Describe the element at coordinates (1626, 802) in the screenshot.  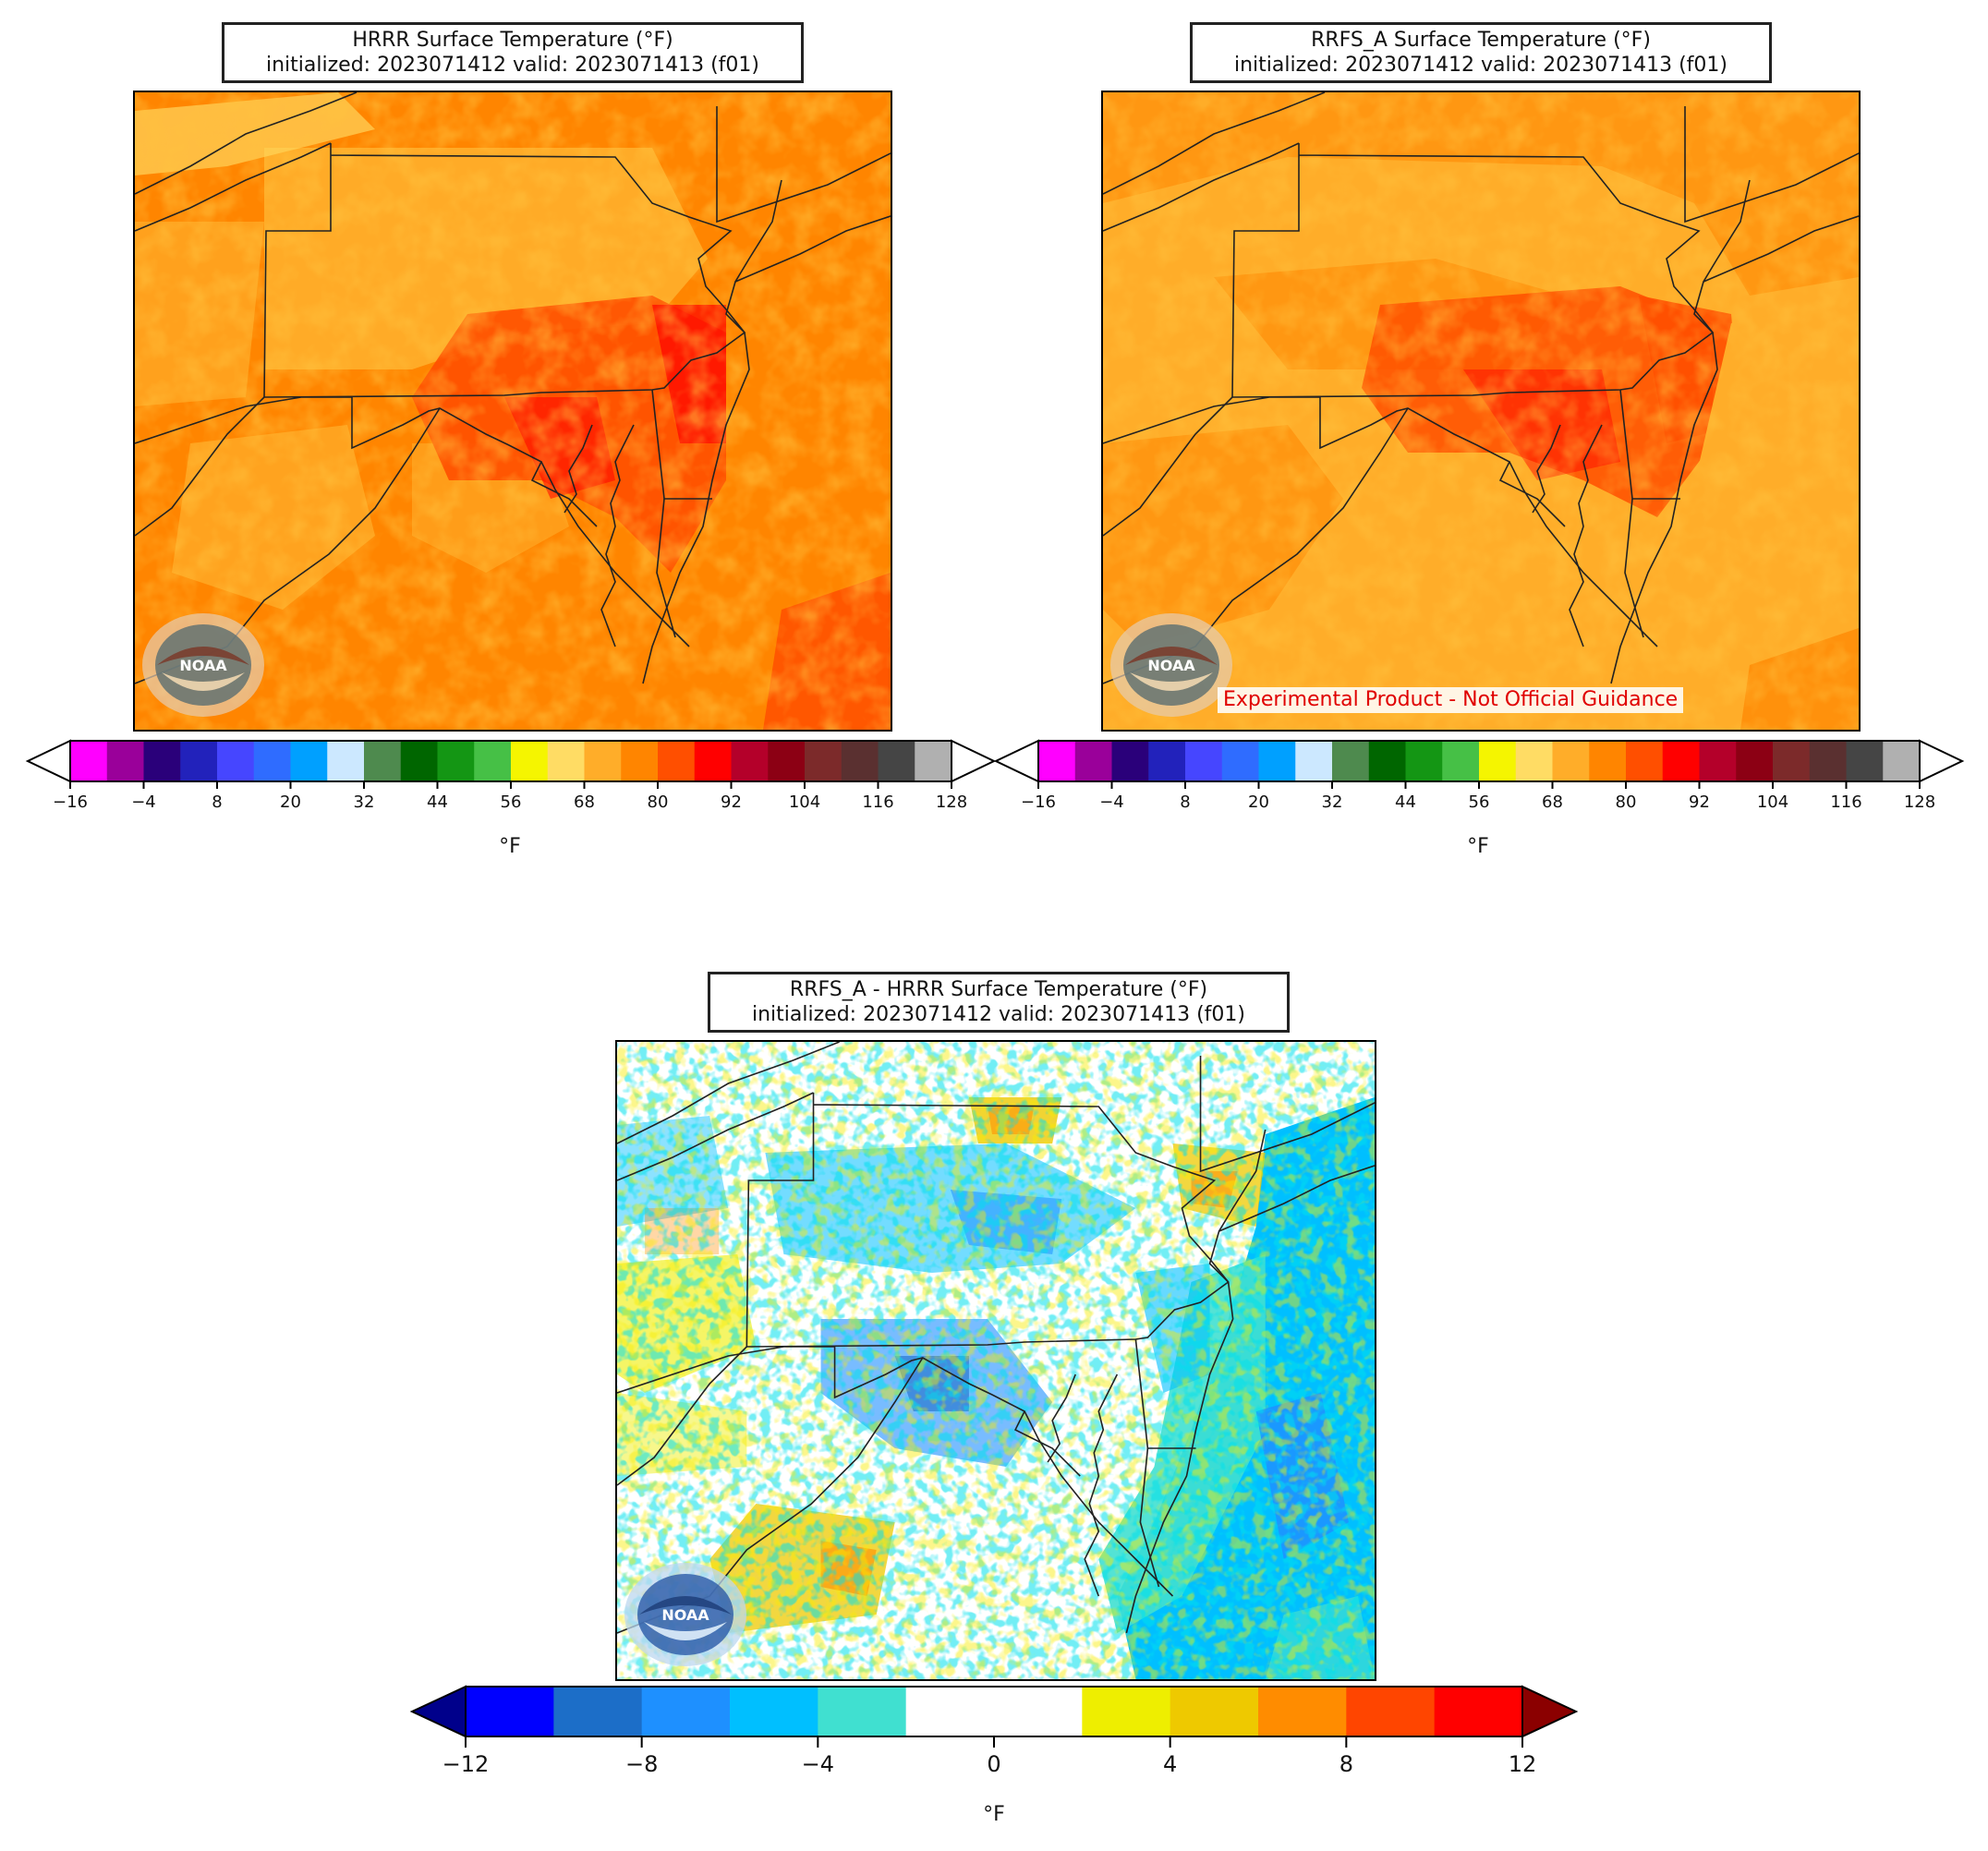
I see `temp-colorbar-rrfs-tick-label: 80` at that location.